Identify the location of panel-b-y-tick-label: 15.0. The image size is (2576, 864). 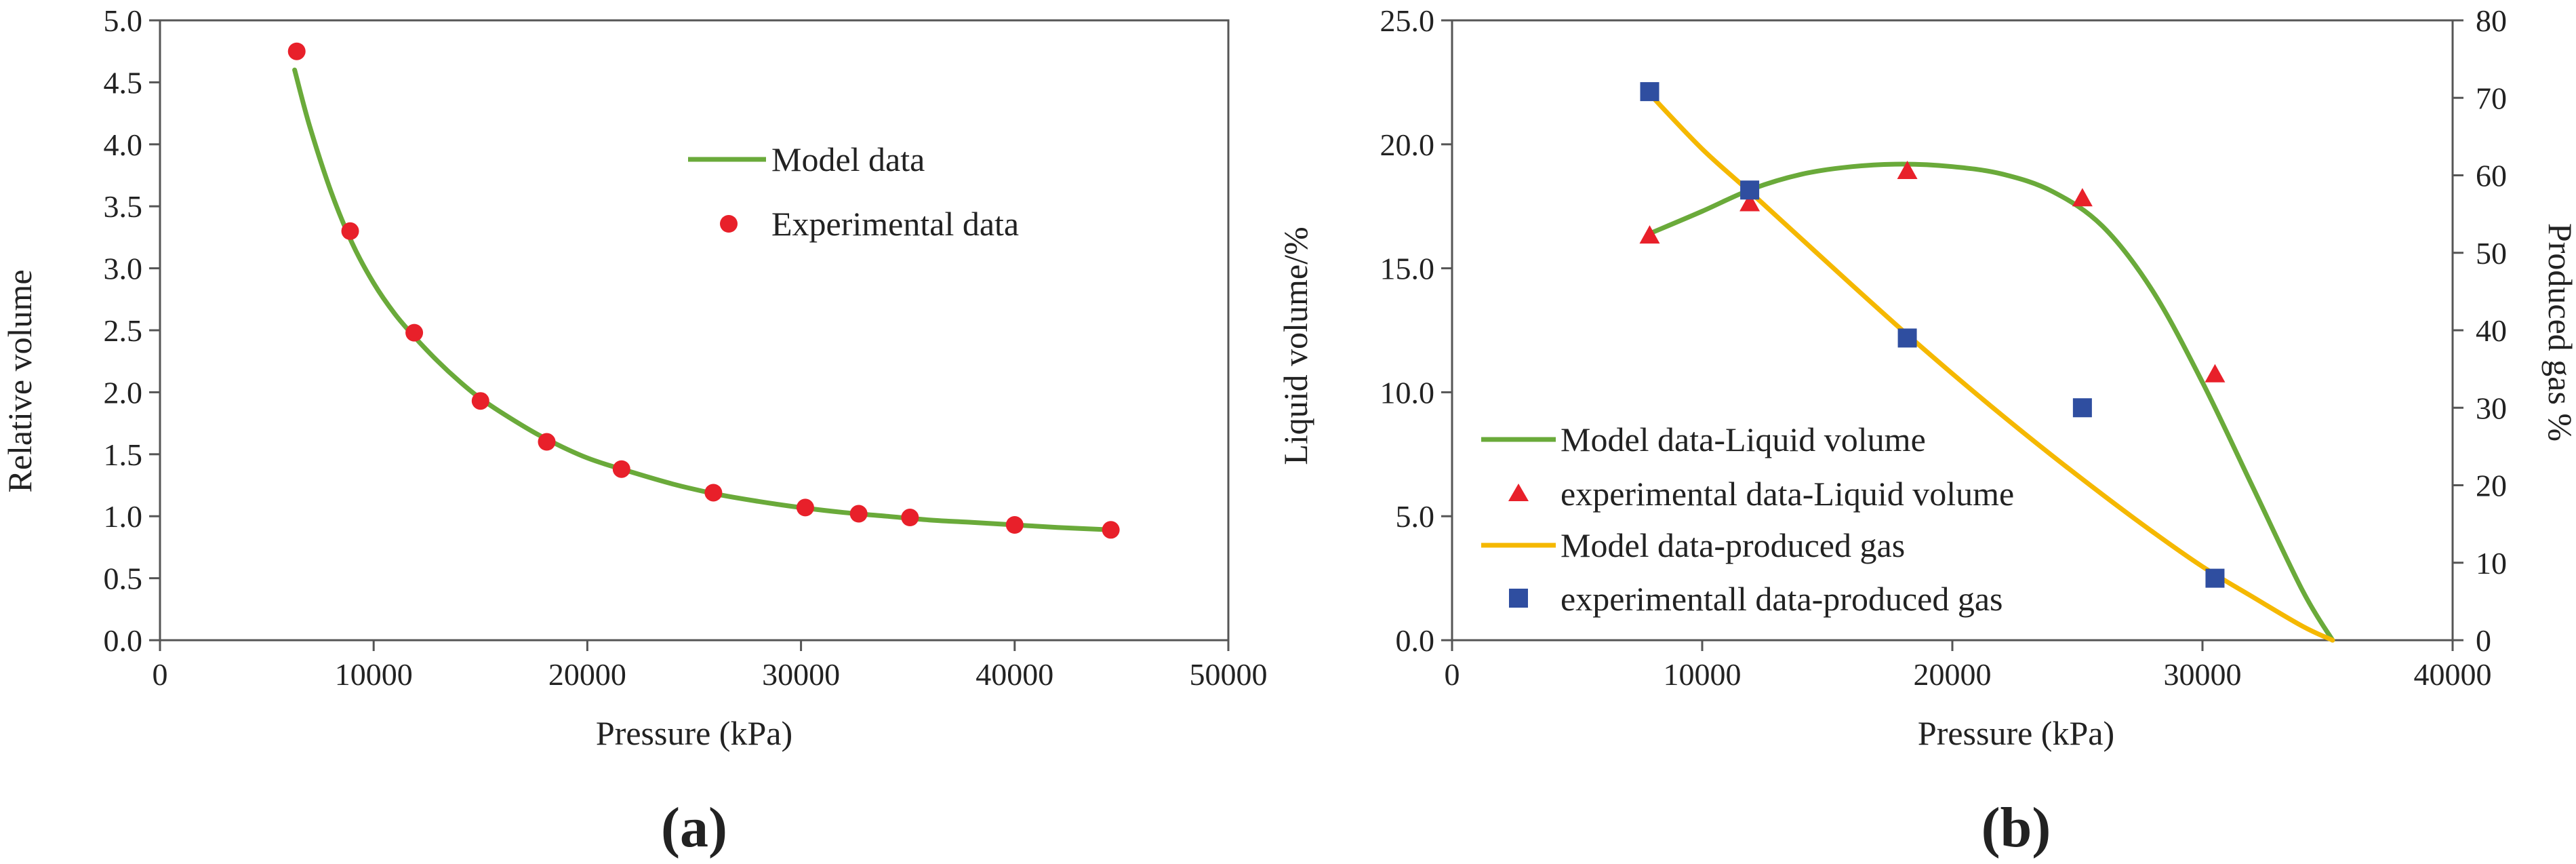
(1407, 269).